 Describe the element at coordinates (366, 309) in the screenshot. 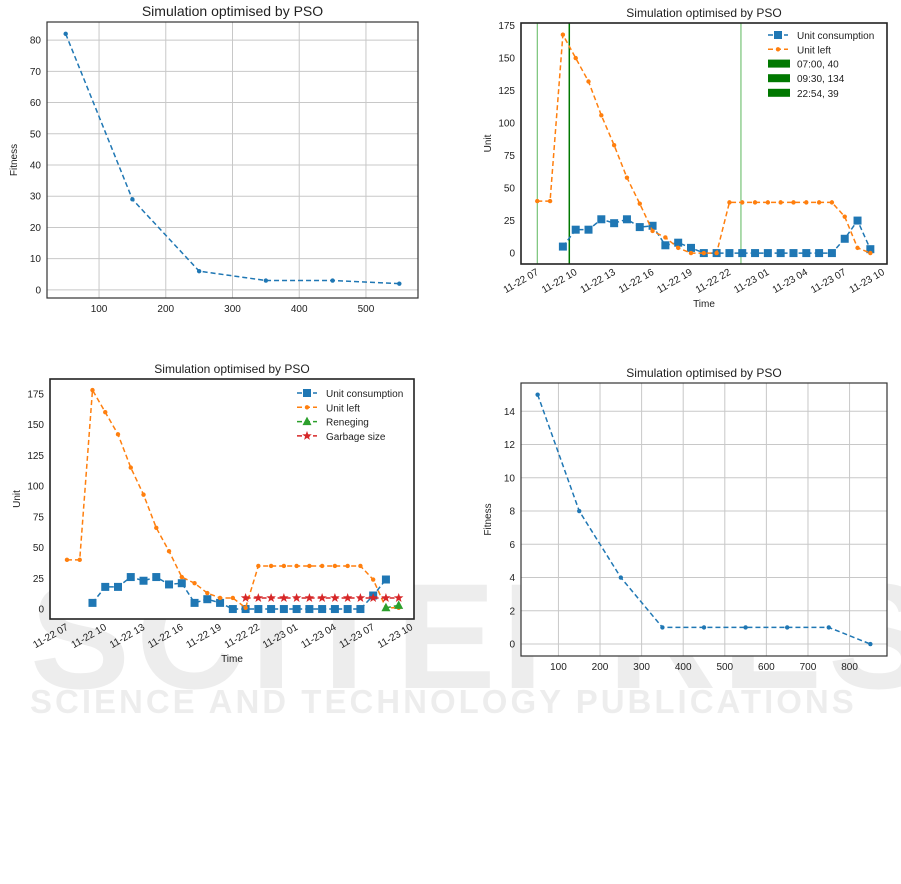

I see `x-tick-label: 500` at that location.